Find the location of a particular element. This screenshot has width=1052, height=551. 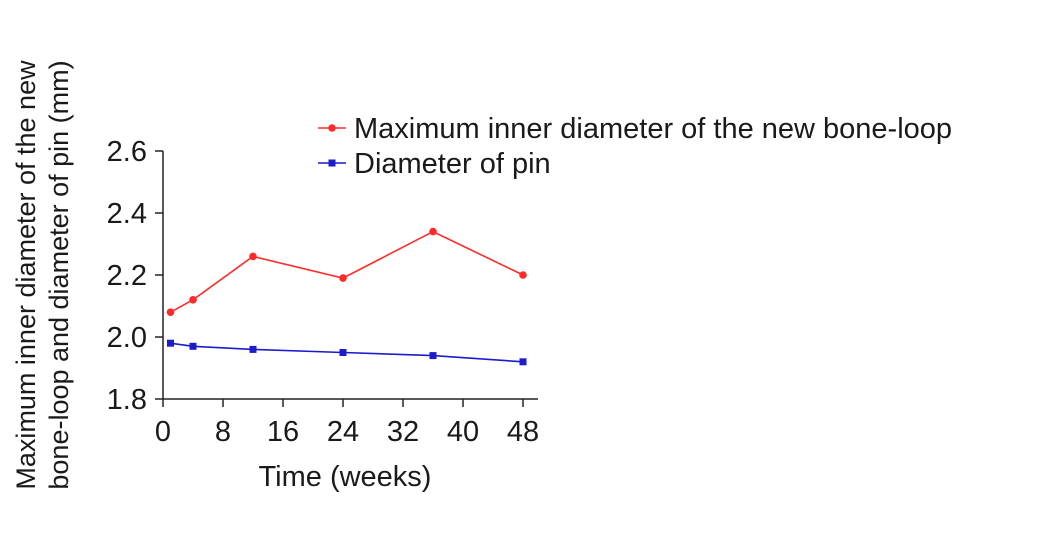

x-tick-label: 24 is located at coordinates (343, 432).